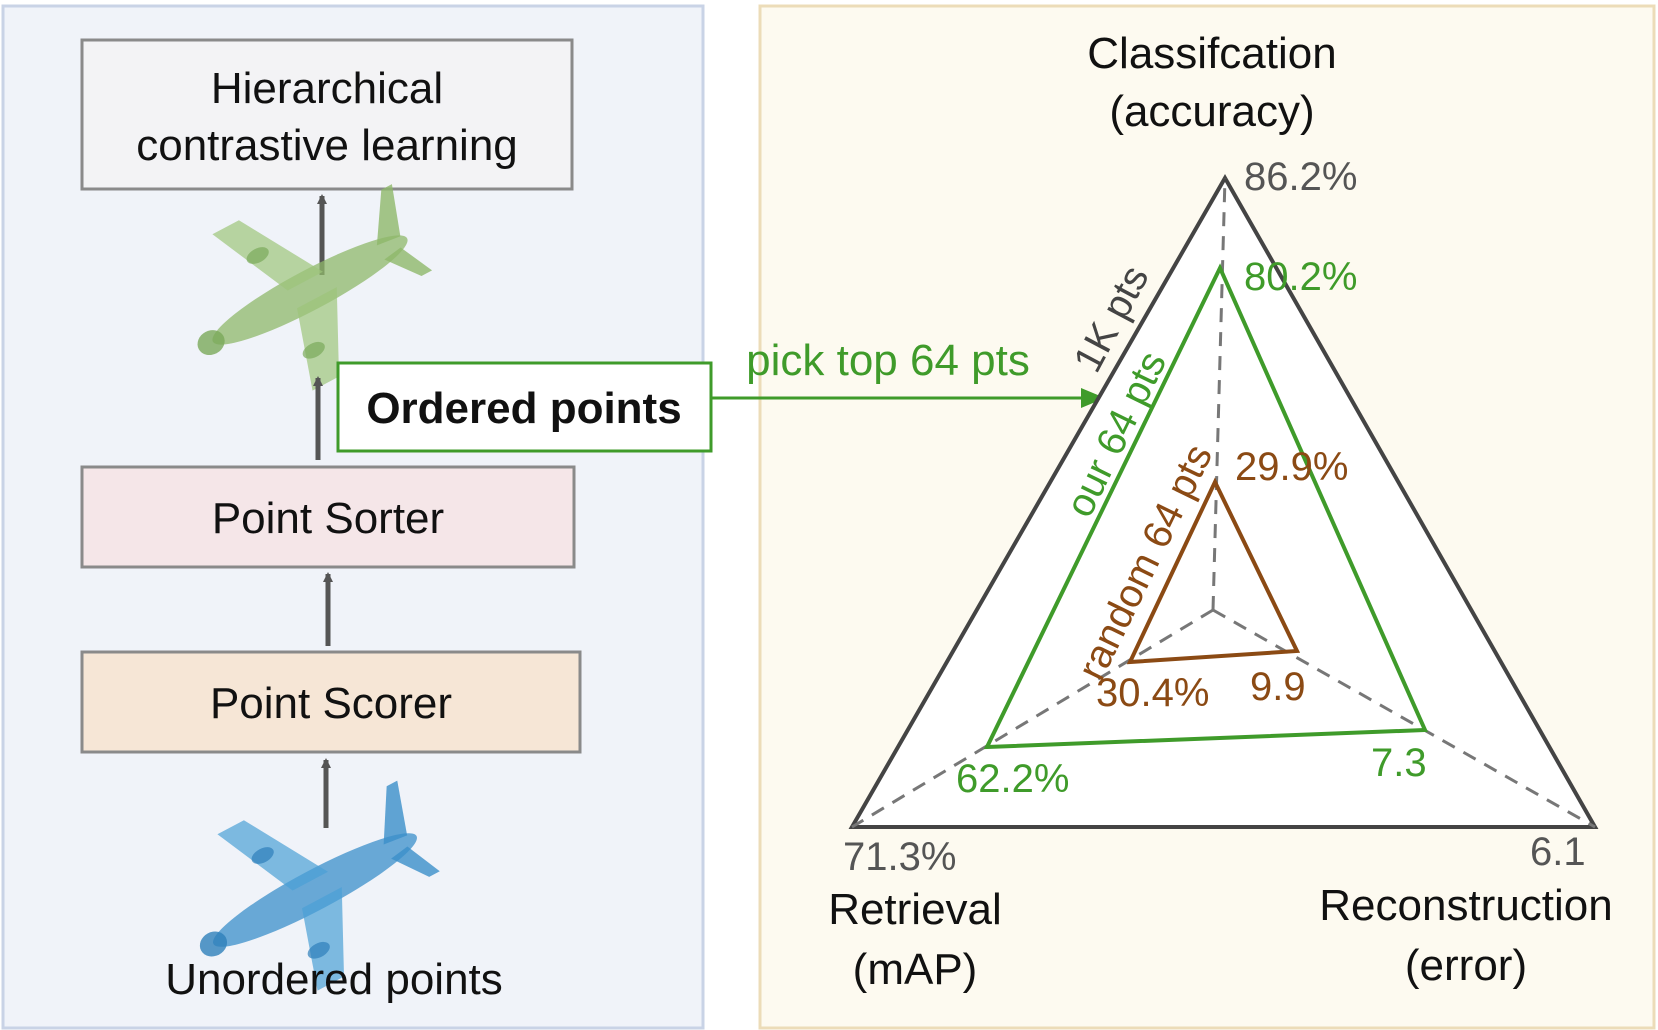 This screenshot has height=1030, width=1658. I want to click on ordered-points-box, so click(524, 407).